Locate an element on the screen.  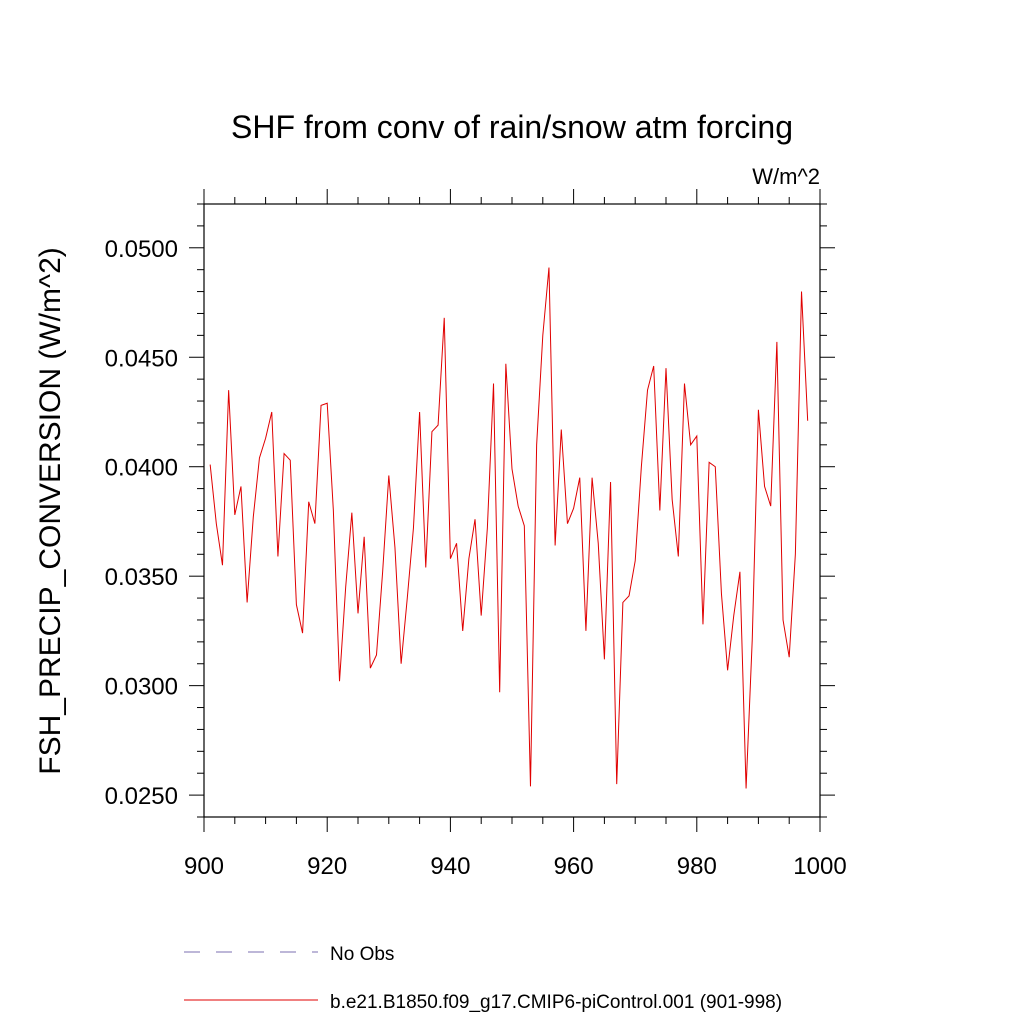
chart-title: SHF from conv of rain/snow atm forcing is located at coordinates (512, 127).